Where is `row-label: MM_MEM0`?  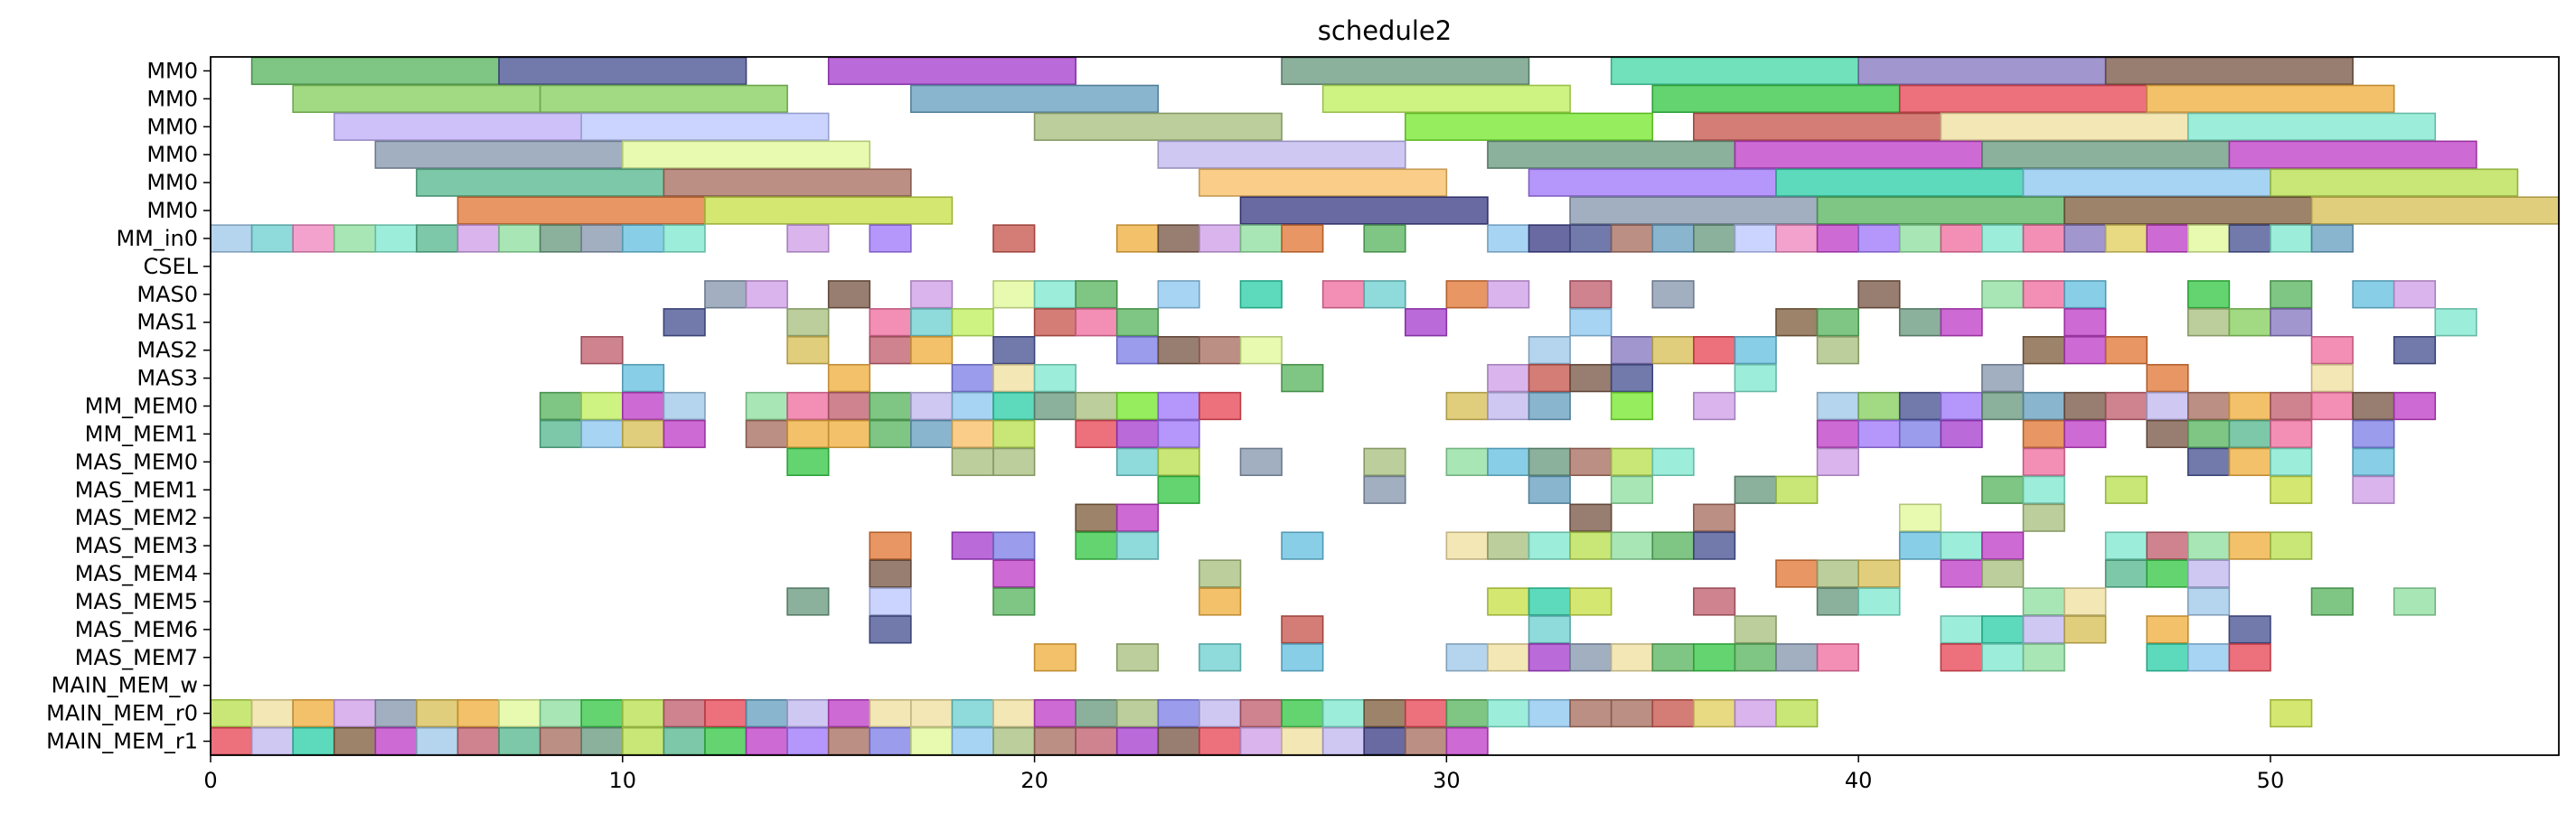
row-label: MM_MEM0 is located at coordinates (142, 407).